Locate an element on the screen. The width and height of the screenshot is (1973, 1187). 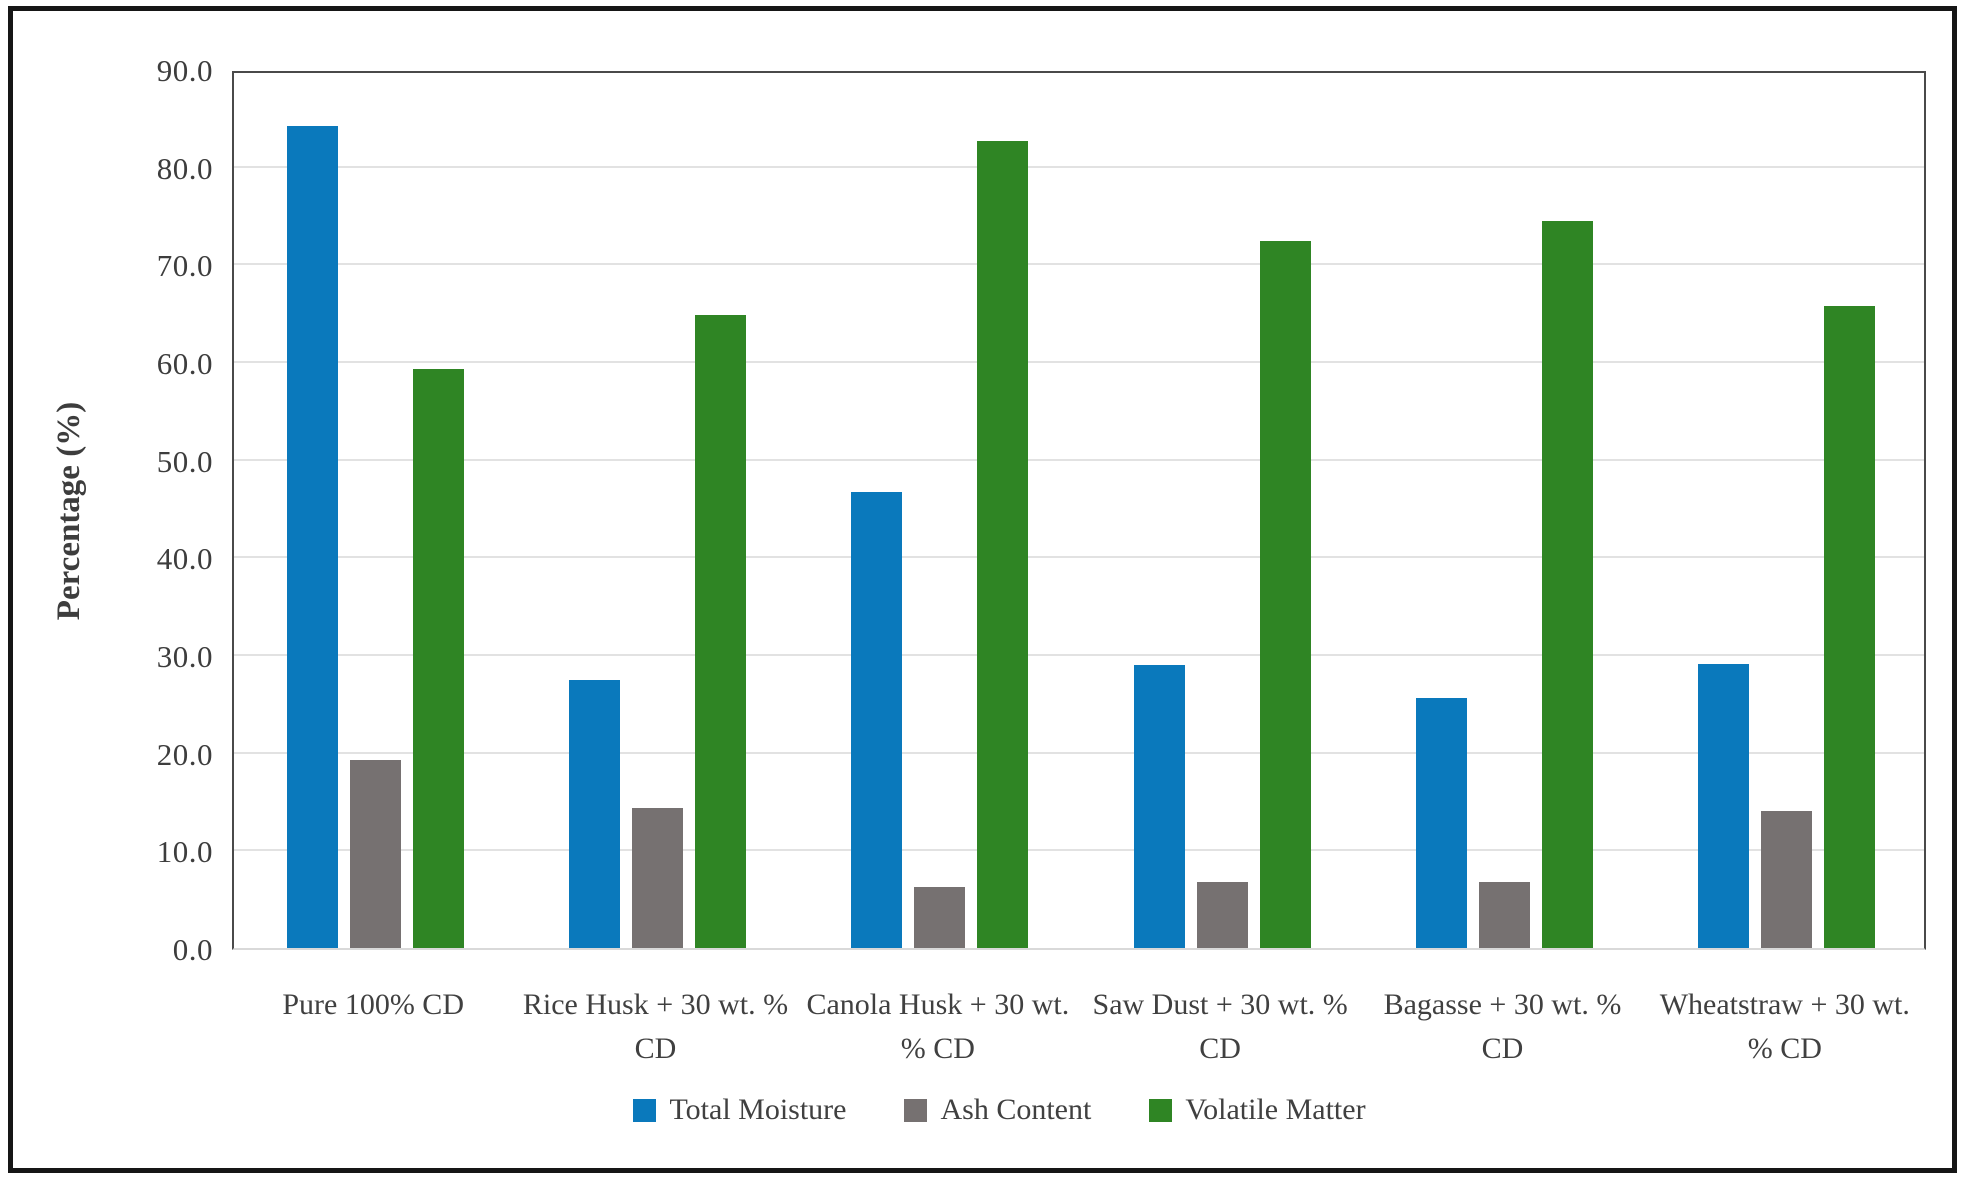
bar-group-canola-husk-30-wt-cd is located at coordinates (940, 510).